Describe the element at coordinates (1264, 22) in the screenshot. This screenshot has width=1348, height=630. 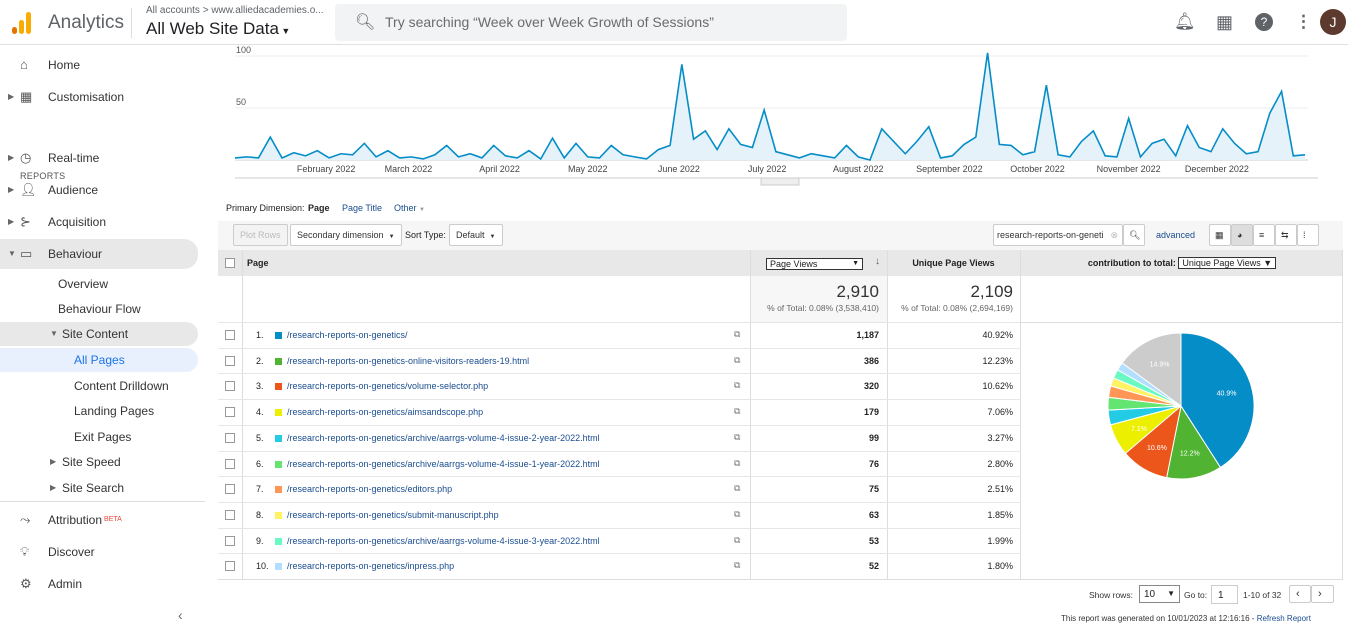
I see `help-icon: ?` at that location.